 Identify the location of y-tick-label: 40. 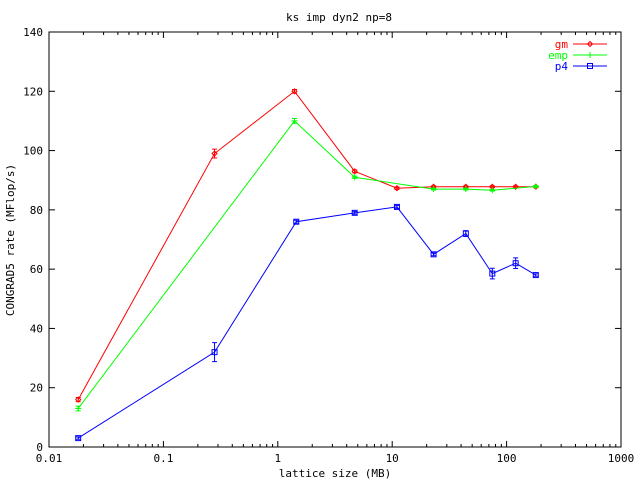
(36, 328).